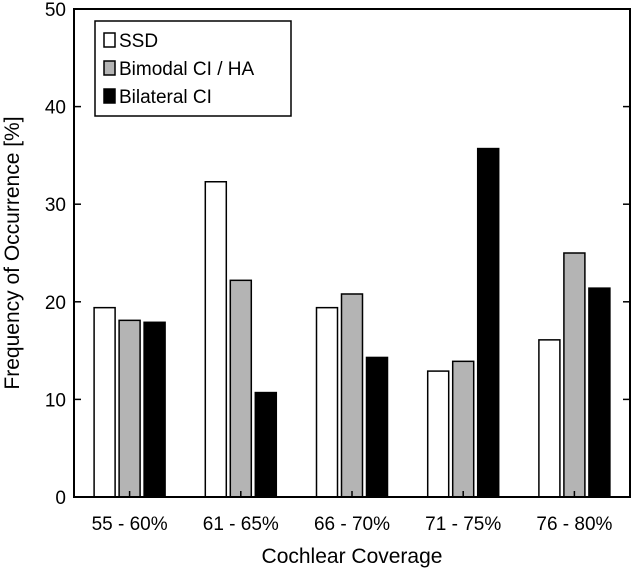 Image resolution: width=644 pixels, height=573 pixels. Describe the element at coordinates (130, 524) in the screenshot. I see `x-tick-label: 55 - 60%` at that location.